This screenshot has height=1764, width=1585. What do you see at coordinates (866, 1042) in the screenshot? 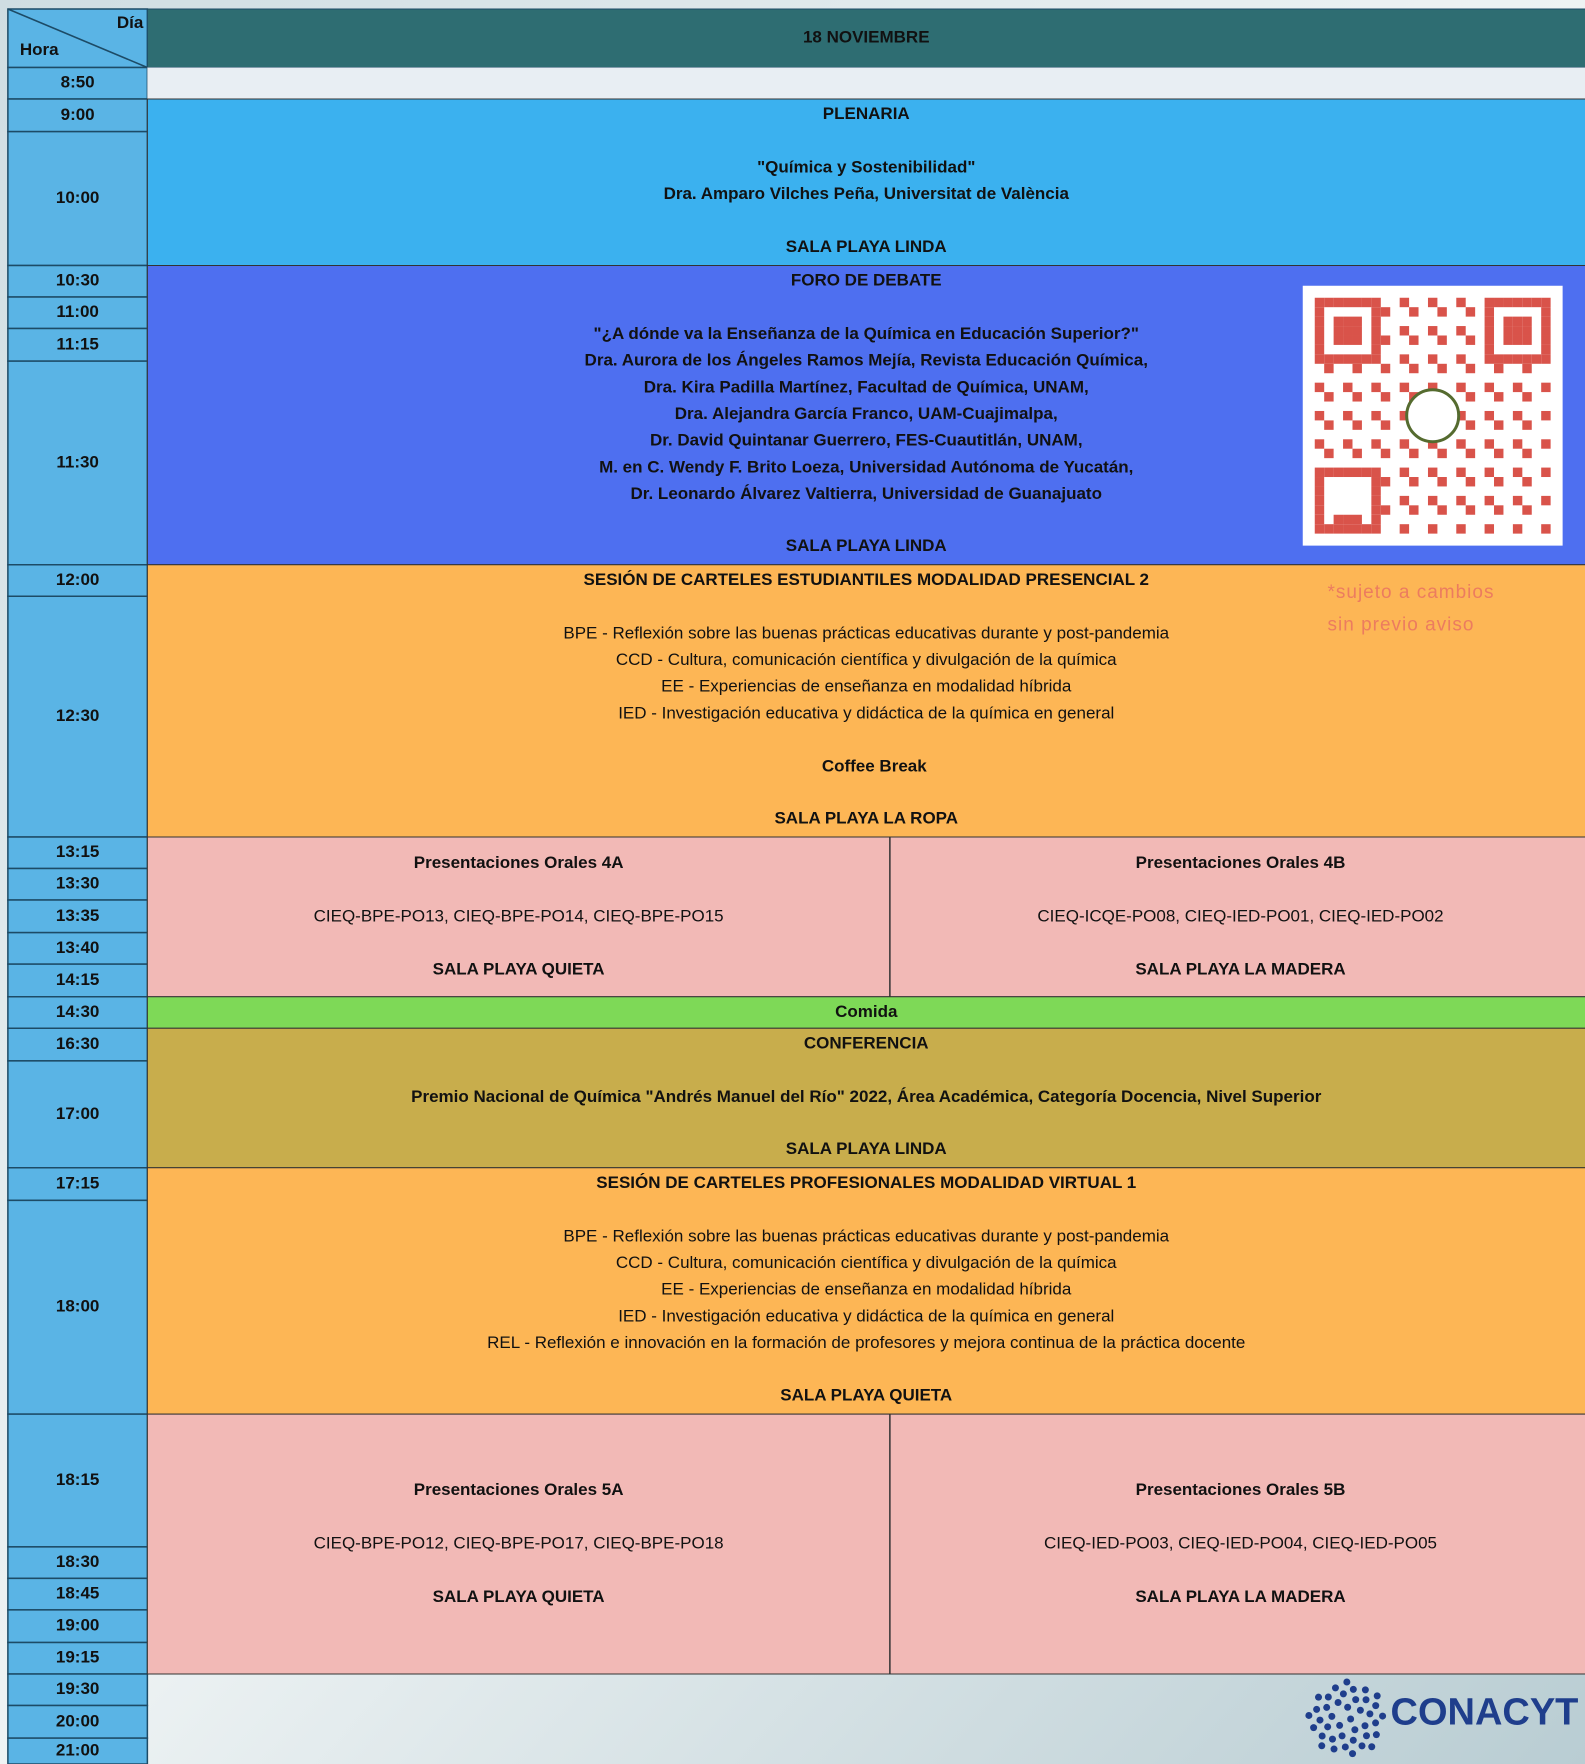
I see `session-title: CONFERENCIA` at bounding box center [866, 1042].